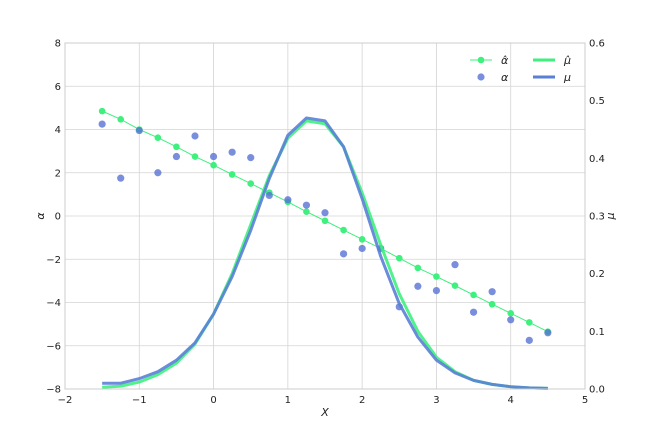  I want to click on y-left-tick-label: −2, so click(53, 260).